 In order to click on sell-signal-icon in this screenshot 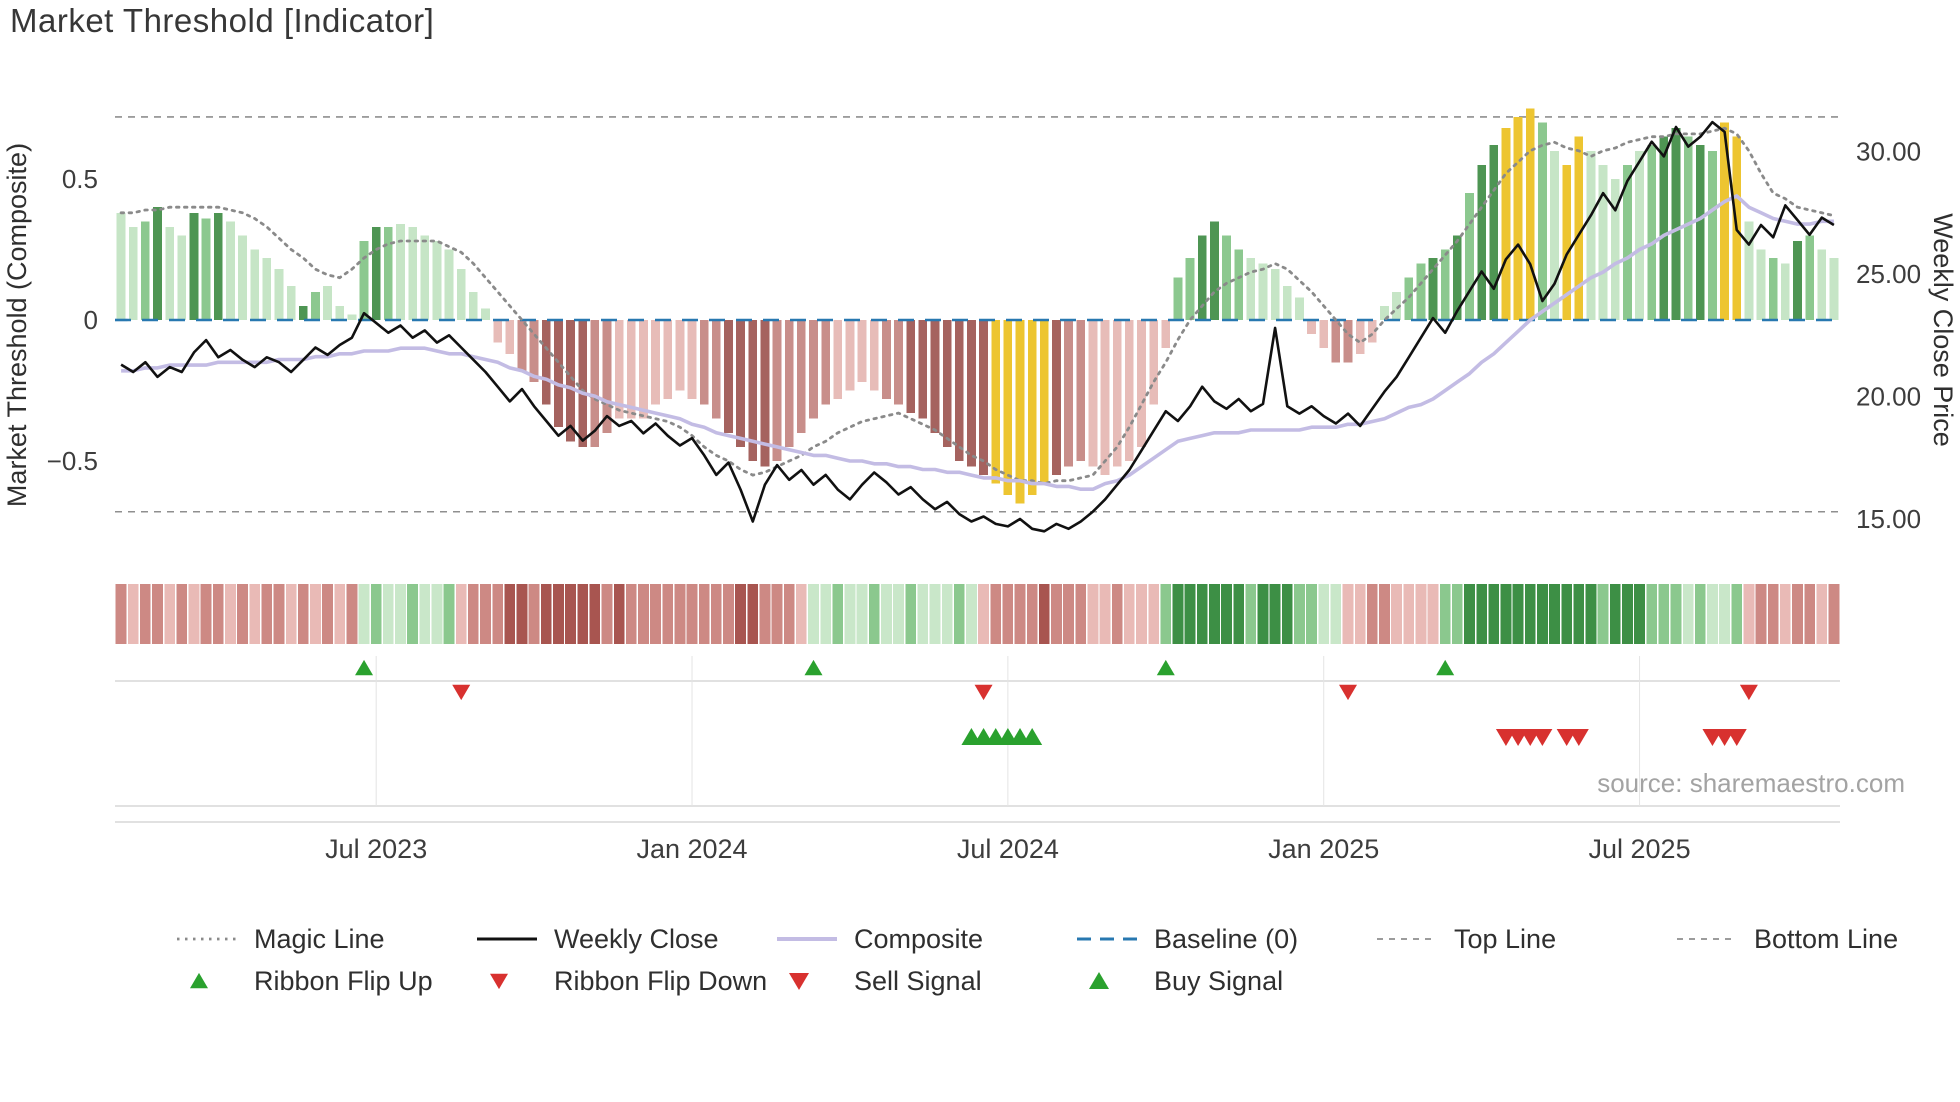, I will do `click(799, 981)`.